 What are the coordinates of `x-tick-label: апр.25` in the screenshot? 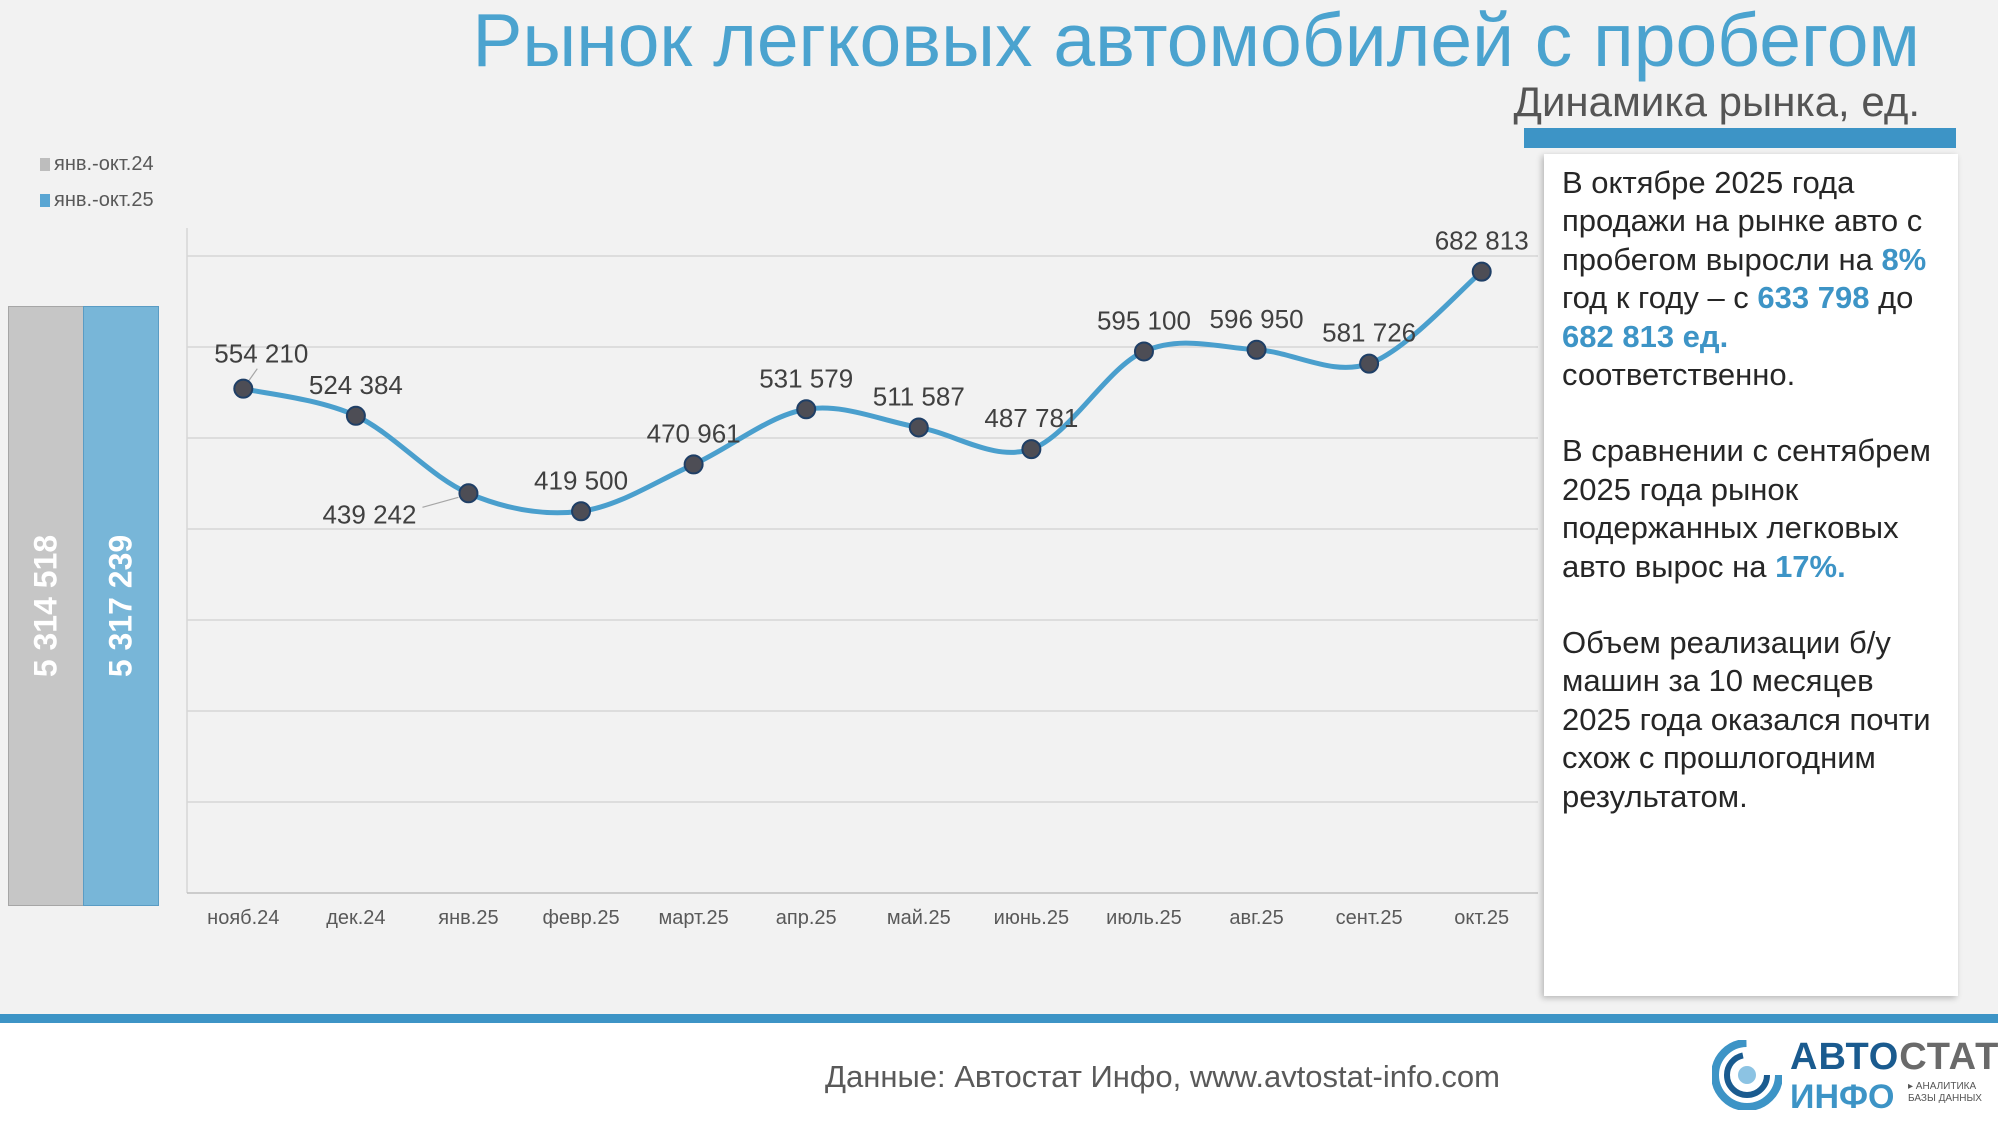 It's located at (806, 918).